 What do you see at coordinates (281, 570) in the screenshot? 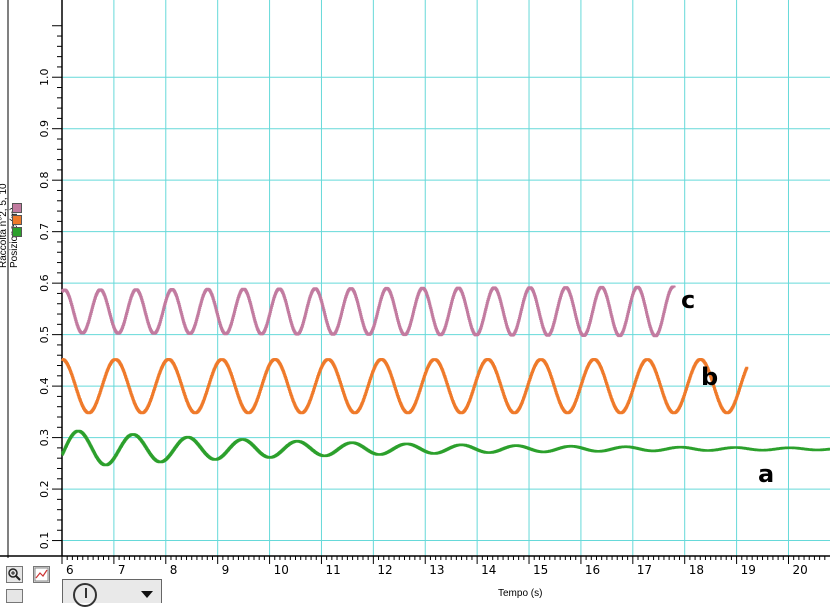
I see `x-tick-label: 10` at bounding box center [281, 570].